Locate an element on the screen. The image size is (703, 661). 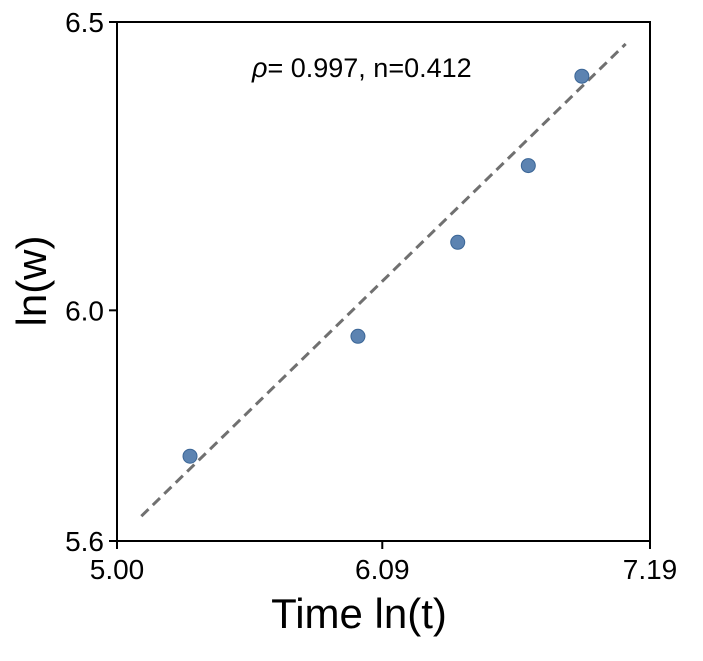
x-tick-label: 6.09 is located at coordinates (382, 569).